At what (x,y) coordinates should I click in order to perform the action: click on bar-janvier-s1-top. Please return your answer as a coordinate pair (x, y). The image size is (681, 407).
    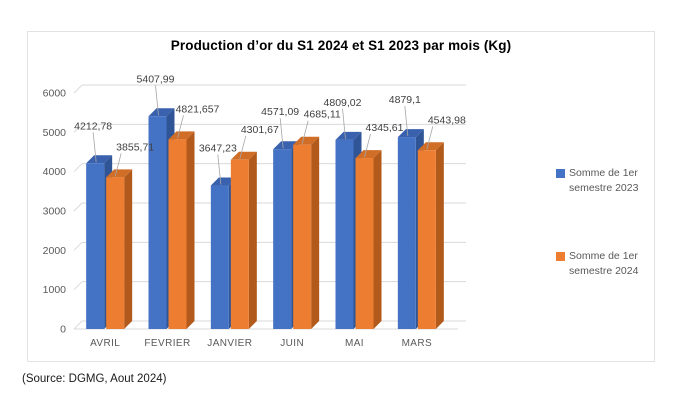
    Looking at the image, I should click on (243, 155).